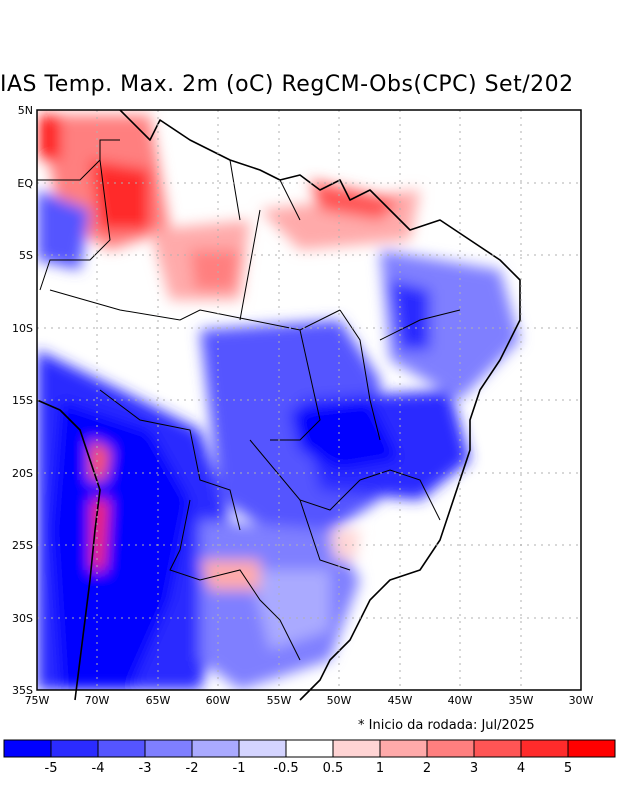 The height and width of the screenshot is (800, 618). I want to click on lat-label: EQ, so click(25, 183).